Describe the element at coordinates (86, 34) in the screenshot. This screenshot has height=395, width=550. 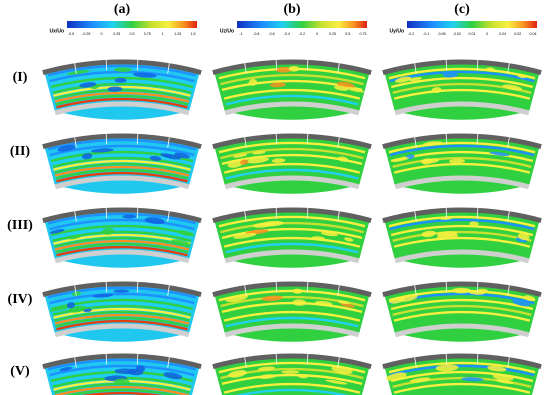
I see `colorbar-tick: -0.25` at that location.